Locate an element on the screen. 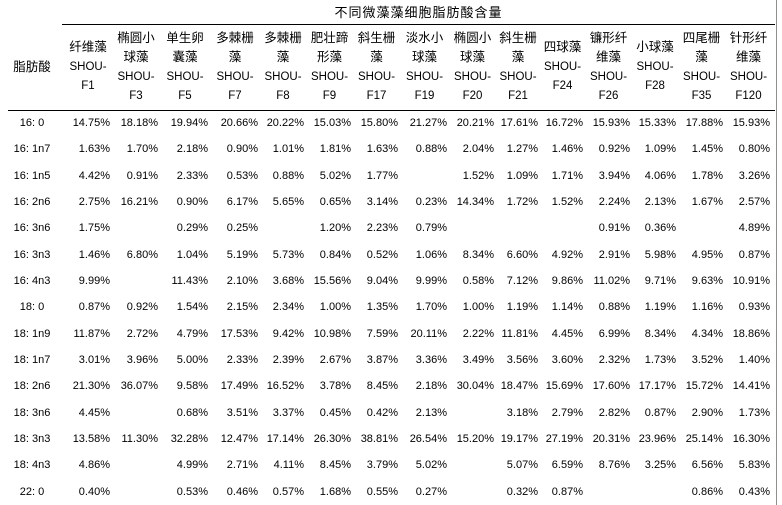 The width and height of the screenshot is (782, 505). value-cell: 26.30% is located at coordinates (332, 439).